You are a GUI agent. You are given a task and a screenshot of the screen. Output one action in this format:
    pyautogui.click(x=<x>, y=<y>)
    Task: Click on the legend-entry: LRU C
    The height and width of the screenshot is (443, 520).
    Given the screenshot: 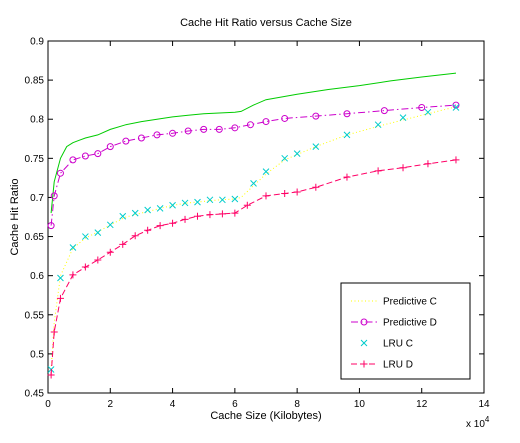 What is the action you would take?
    pyautogui.click(x=386, y=344)
    